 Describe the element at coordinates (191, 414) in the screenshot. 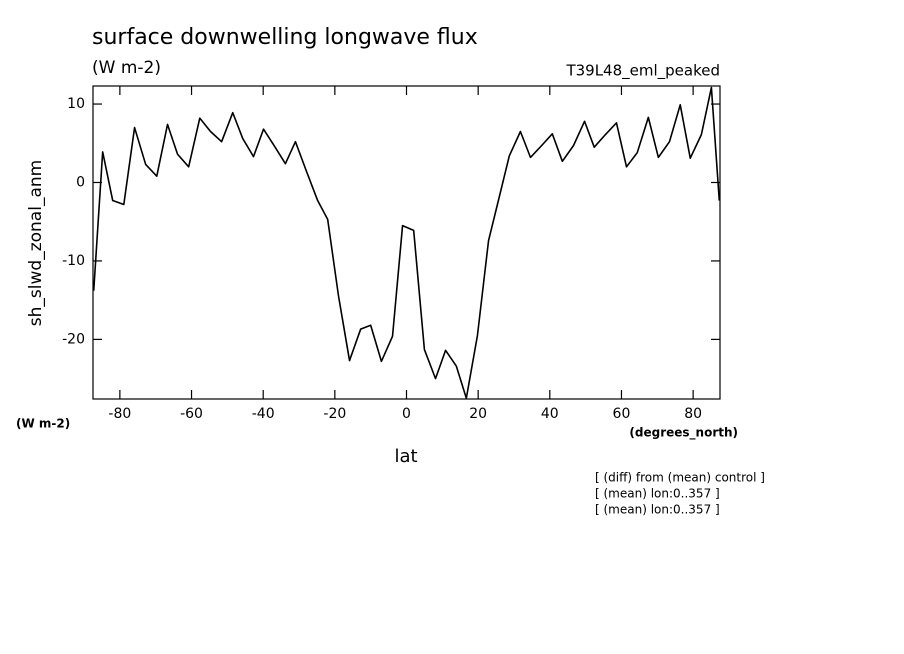

I see `x-tick-label: -60` at that location.